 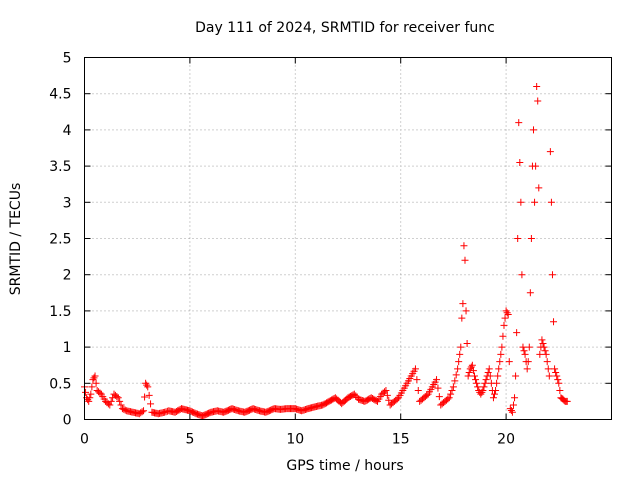 What do you see at coordinates (67, 131) in the screenshot?
I see `y-tick-label: 4` at bounding box center [67, 131].